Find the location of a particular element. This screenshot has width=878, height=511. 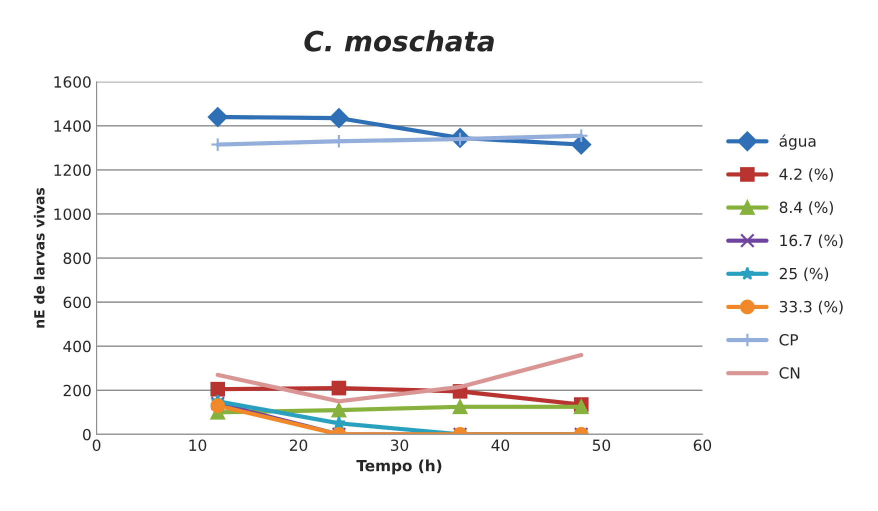

legend-label: 25 (%) is located at coordinates (804, 275).